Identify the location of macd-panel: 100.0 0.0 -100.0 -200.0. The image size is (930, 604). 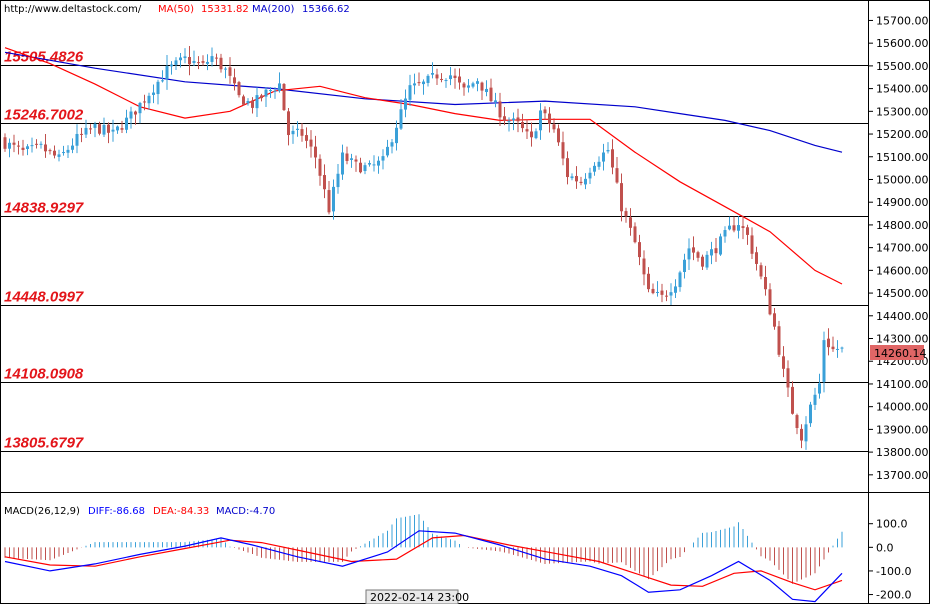
(457, 558).